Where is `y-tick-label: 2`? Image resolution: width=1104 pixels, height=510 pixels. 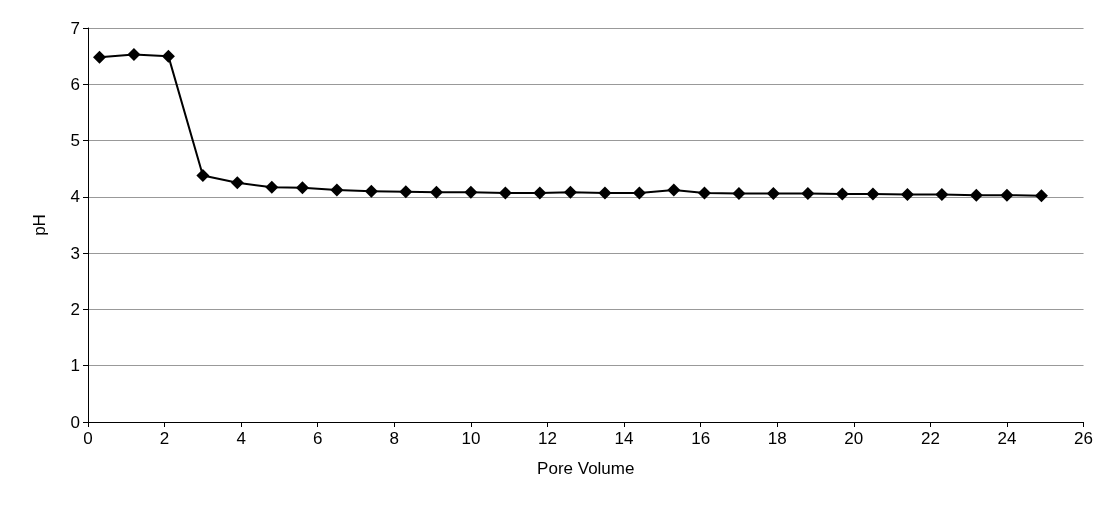
y-tick-label: 2 is located at coordinates (75, 309).